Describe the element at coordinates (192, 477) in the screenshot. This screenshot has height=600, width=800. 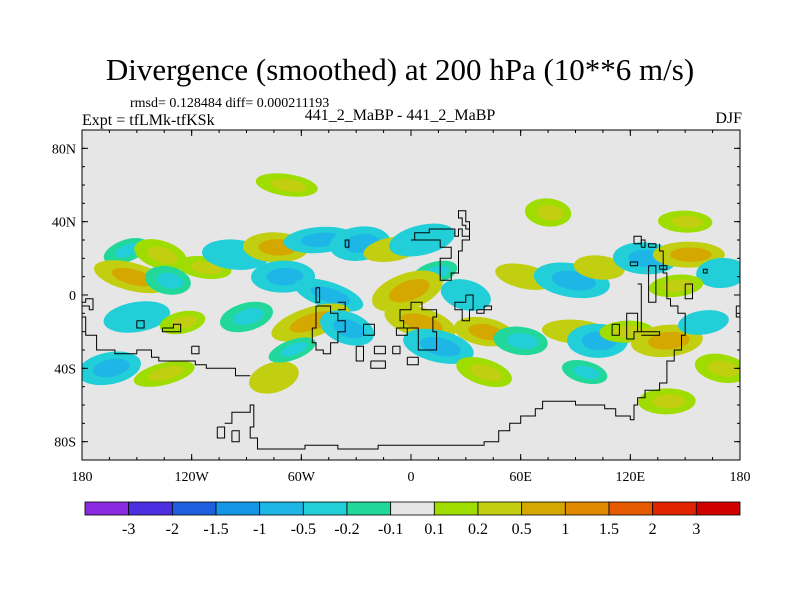
I see `x-tick-label: 120W` at that location.